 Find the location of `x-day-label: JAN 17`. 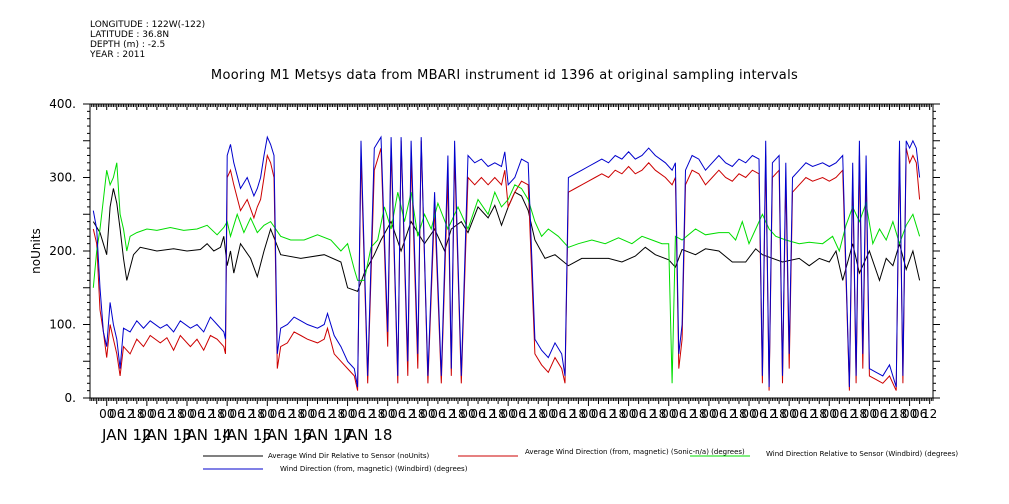

x-day-label: JAN 17 is located at coordinates (327, 435).